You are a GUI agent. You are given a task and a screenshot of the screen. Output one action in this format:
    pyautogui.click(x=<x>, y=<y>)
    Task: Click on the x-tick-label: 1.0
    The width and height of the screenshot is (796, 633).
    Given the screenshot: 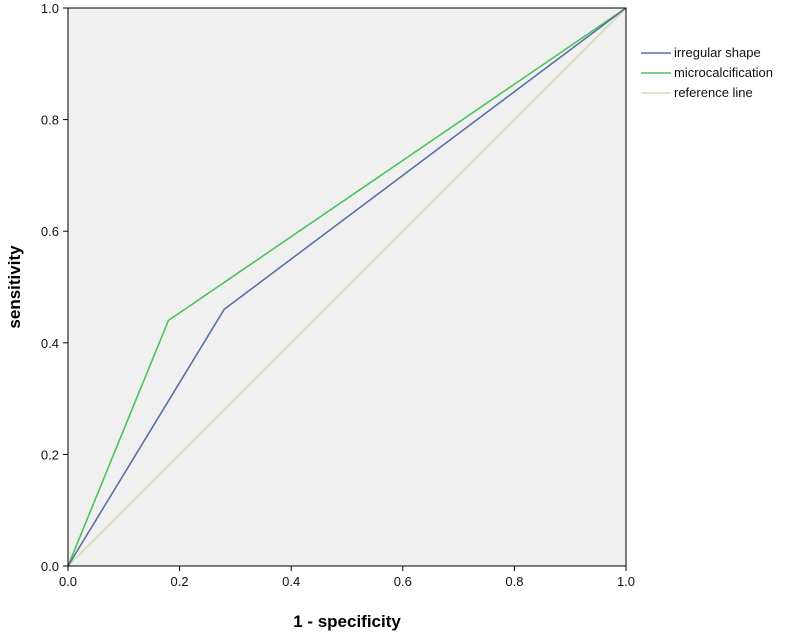 What is the action you would take?
    pyautogui.click(x=626, y=581)
    